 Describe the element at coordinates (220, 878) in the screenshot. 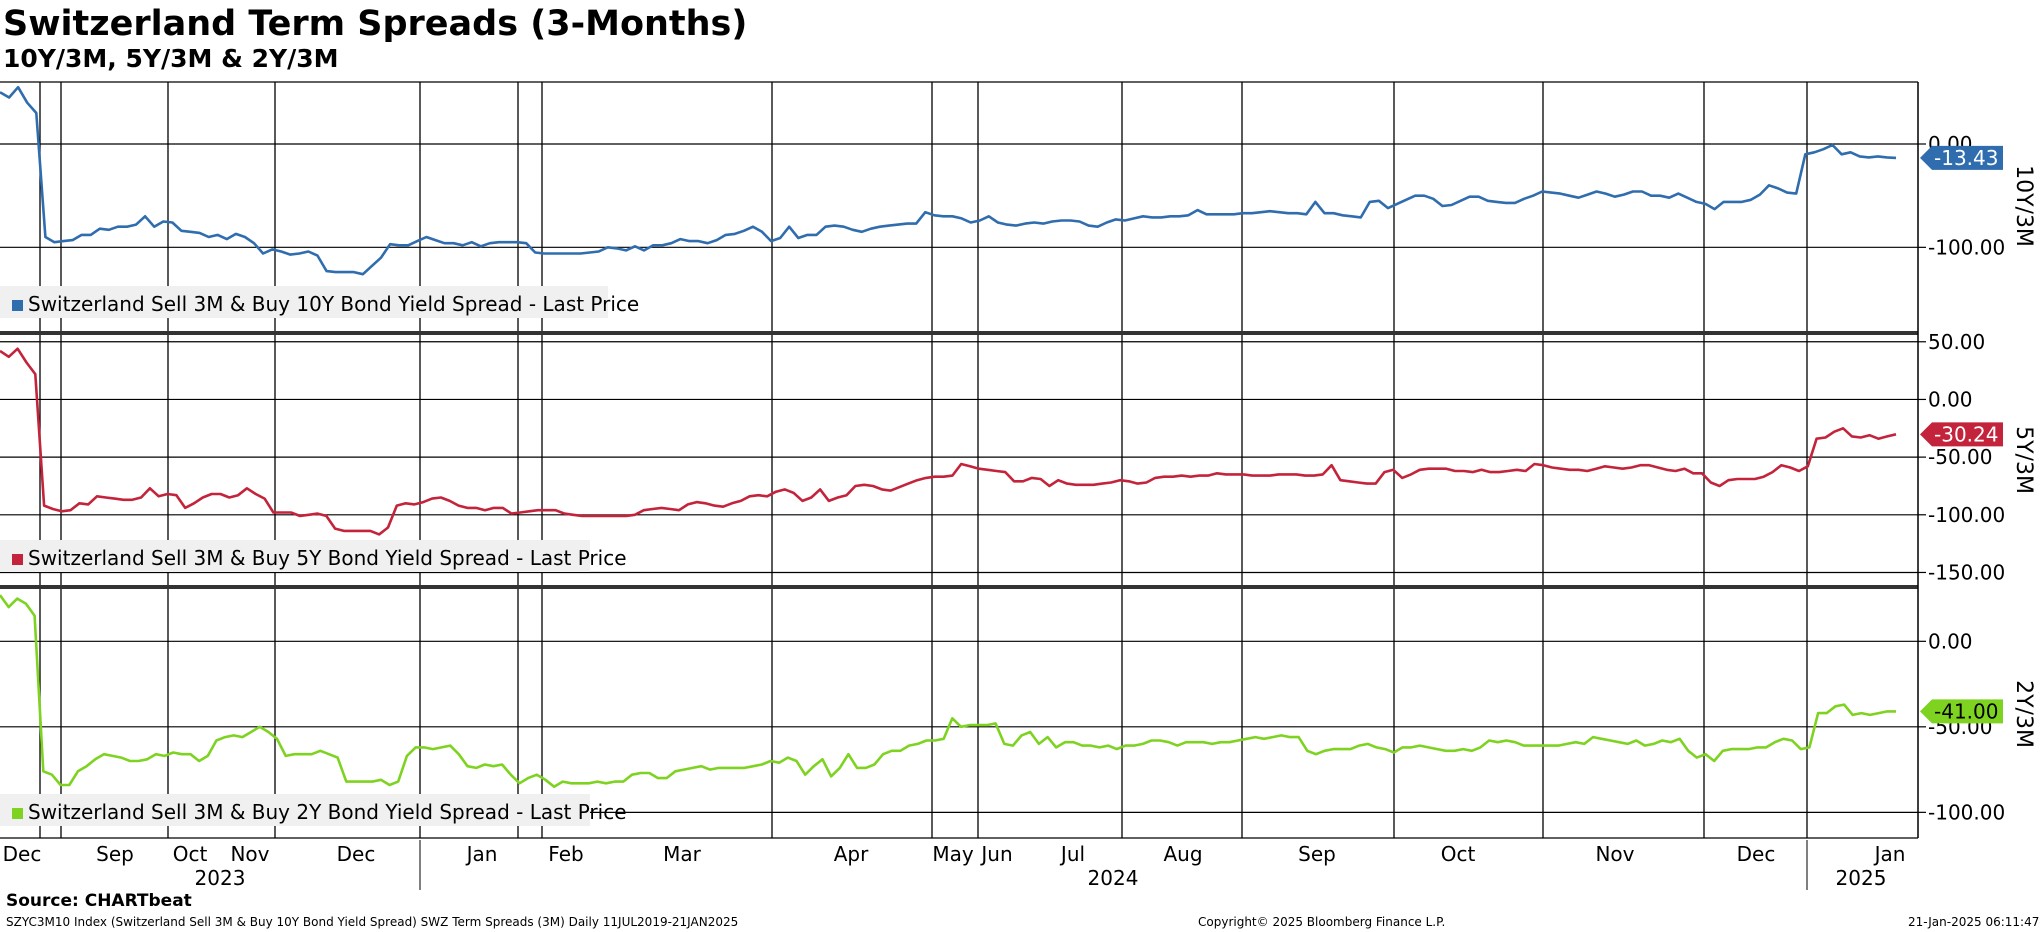

I see `x-year-label: 2023` at that location.